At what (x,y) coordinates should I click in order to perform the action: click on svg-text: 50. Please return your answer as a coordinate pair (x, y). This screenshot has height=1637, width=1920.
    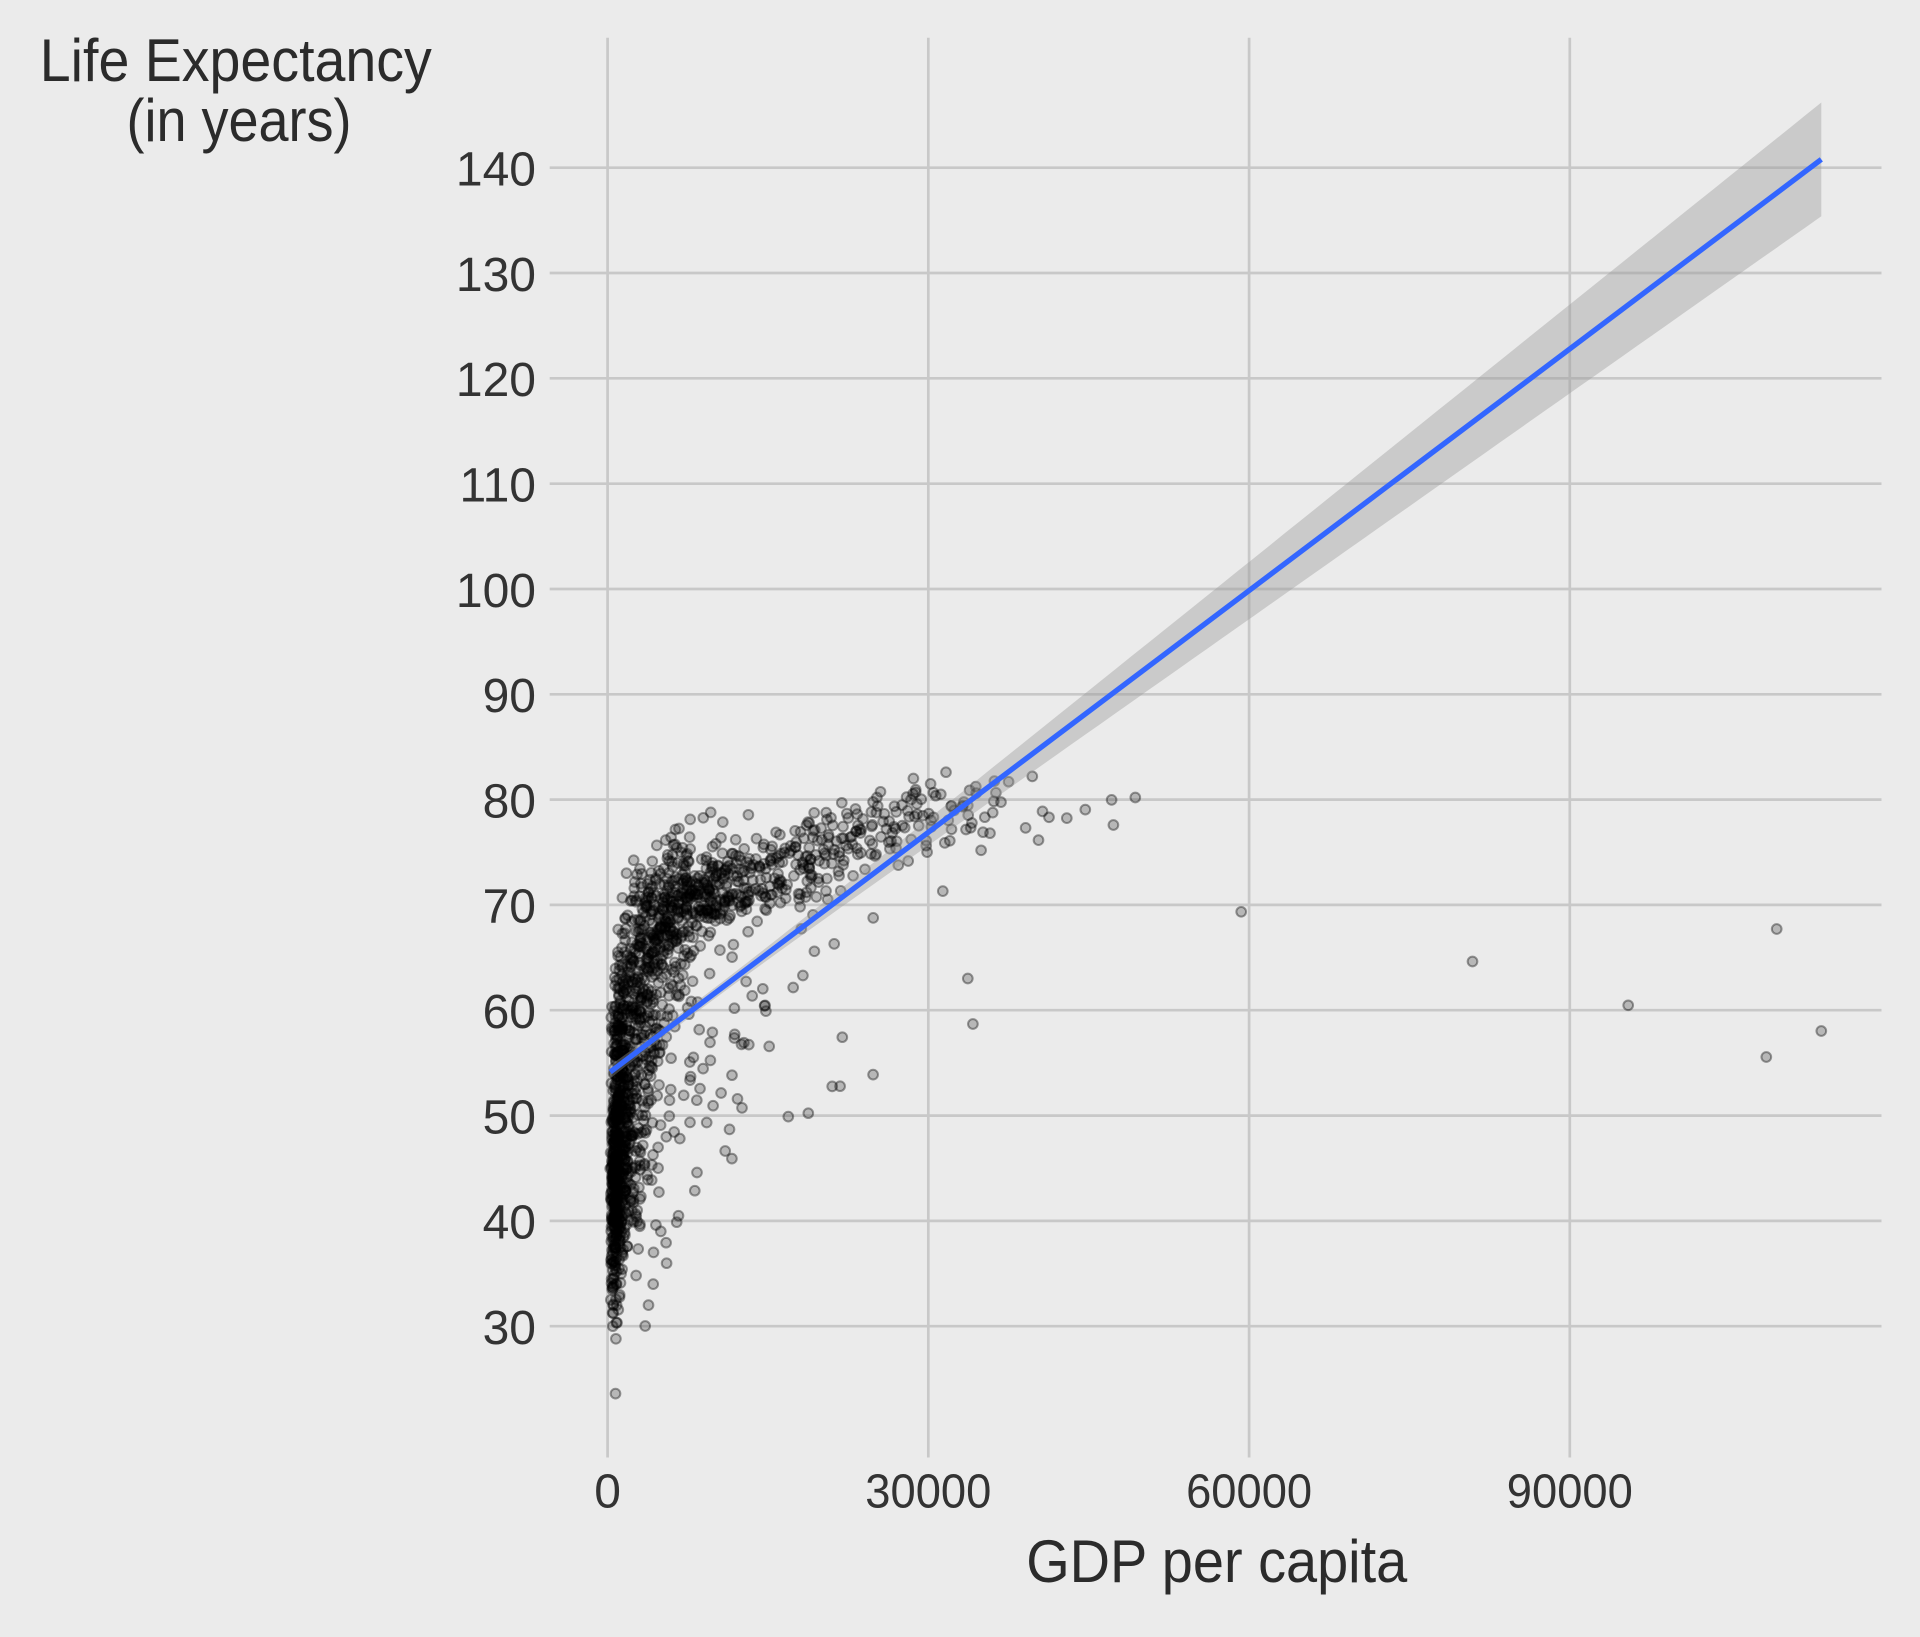
    Looking at the image, I should click on (509, 1117).